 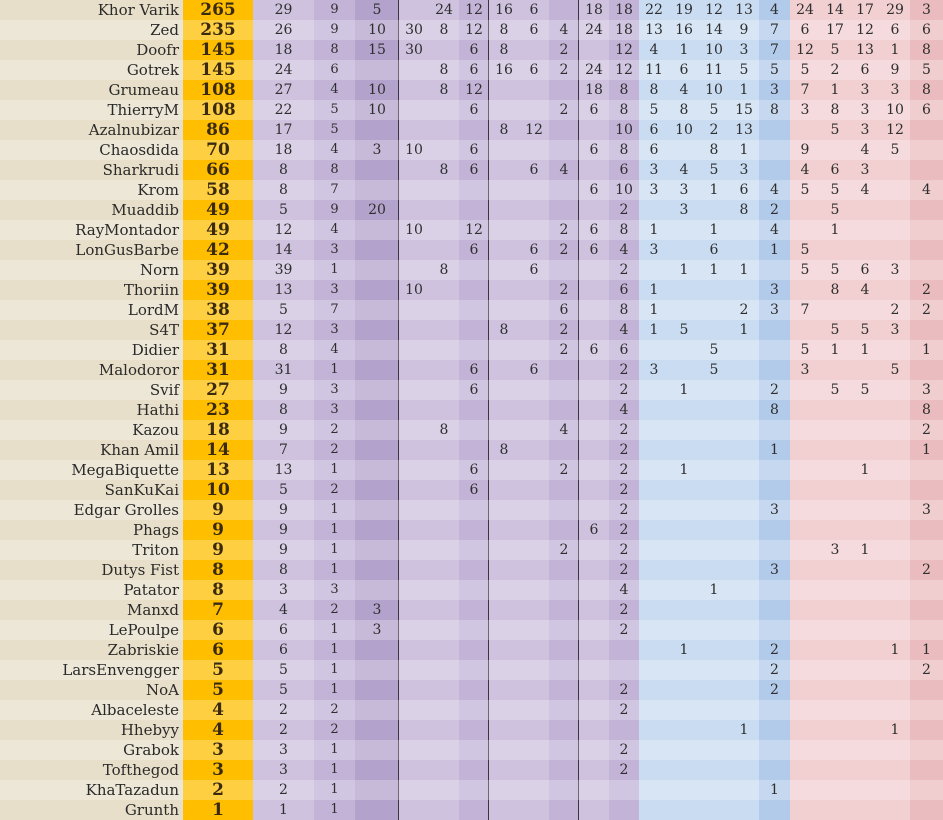 I want to click on score-cell: 17, so click(x=865, y=10).